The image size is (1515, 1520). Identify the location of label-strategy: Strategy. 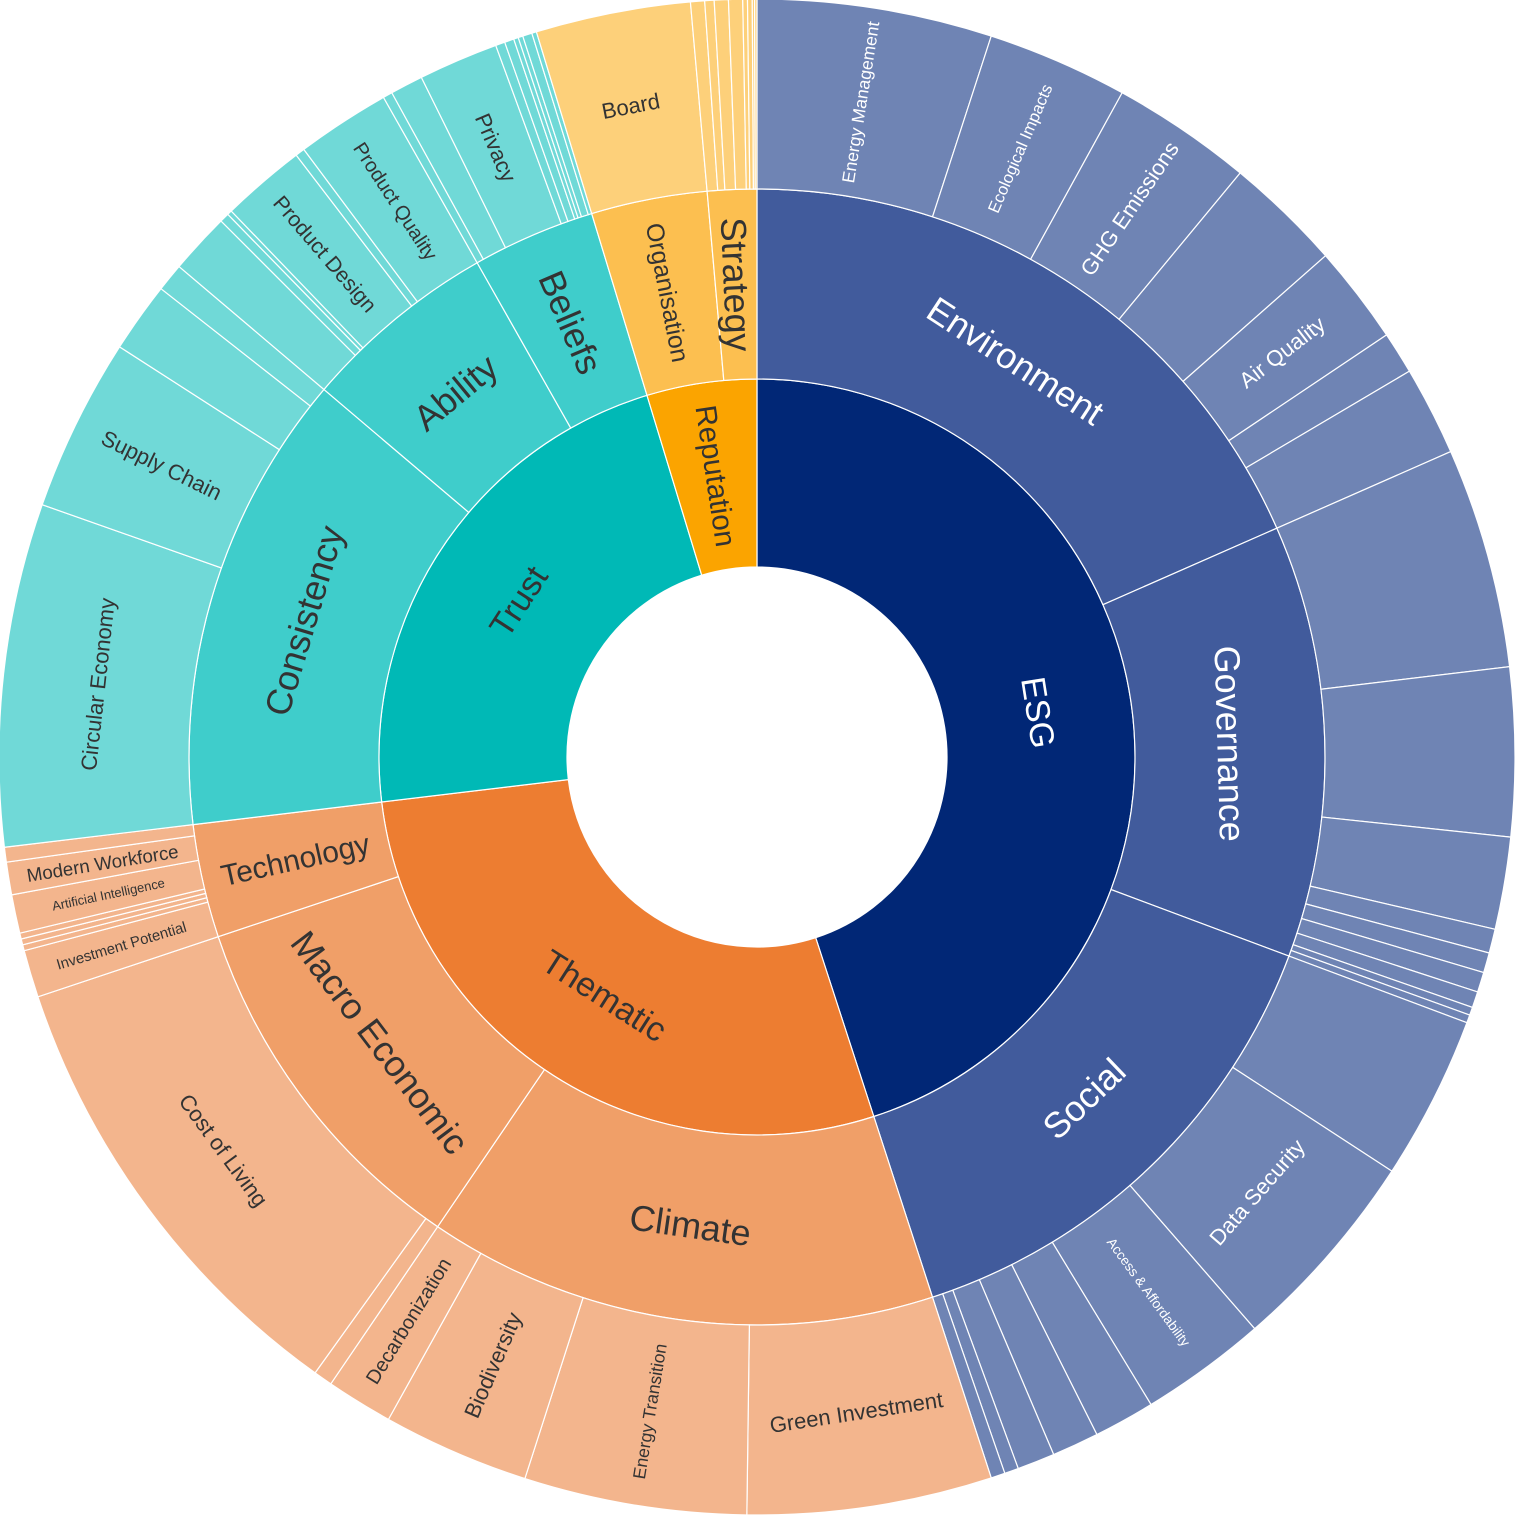
(736, 285).